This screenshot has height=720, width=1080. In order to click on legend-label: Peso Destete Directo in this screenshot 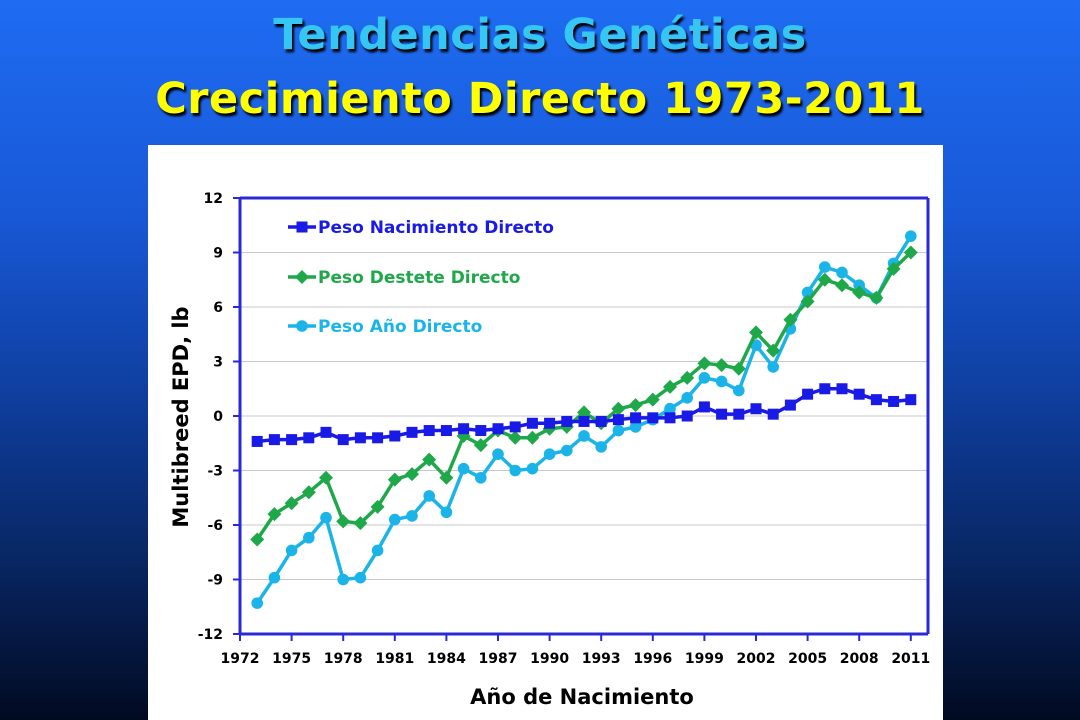, I will do `click(419, 278)`.